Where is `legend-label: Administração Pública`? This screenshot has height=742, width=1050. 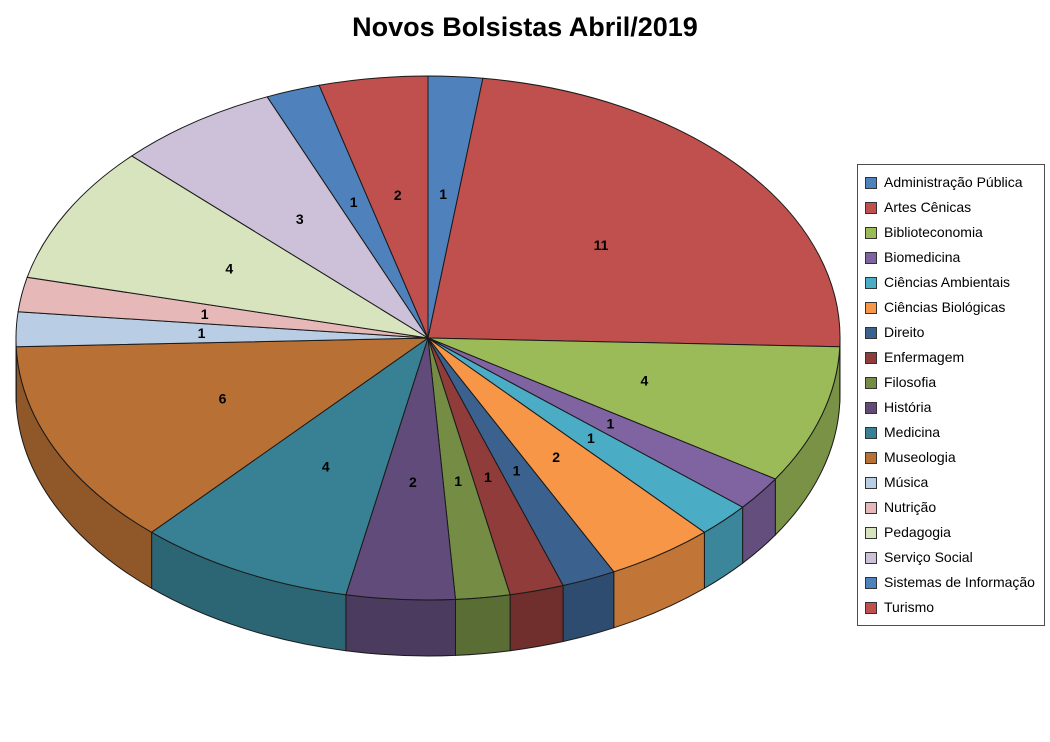 legend-label: Administração Pública is located at coordinates (953, 182).